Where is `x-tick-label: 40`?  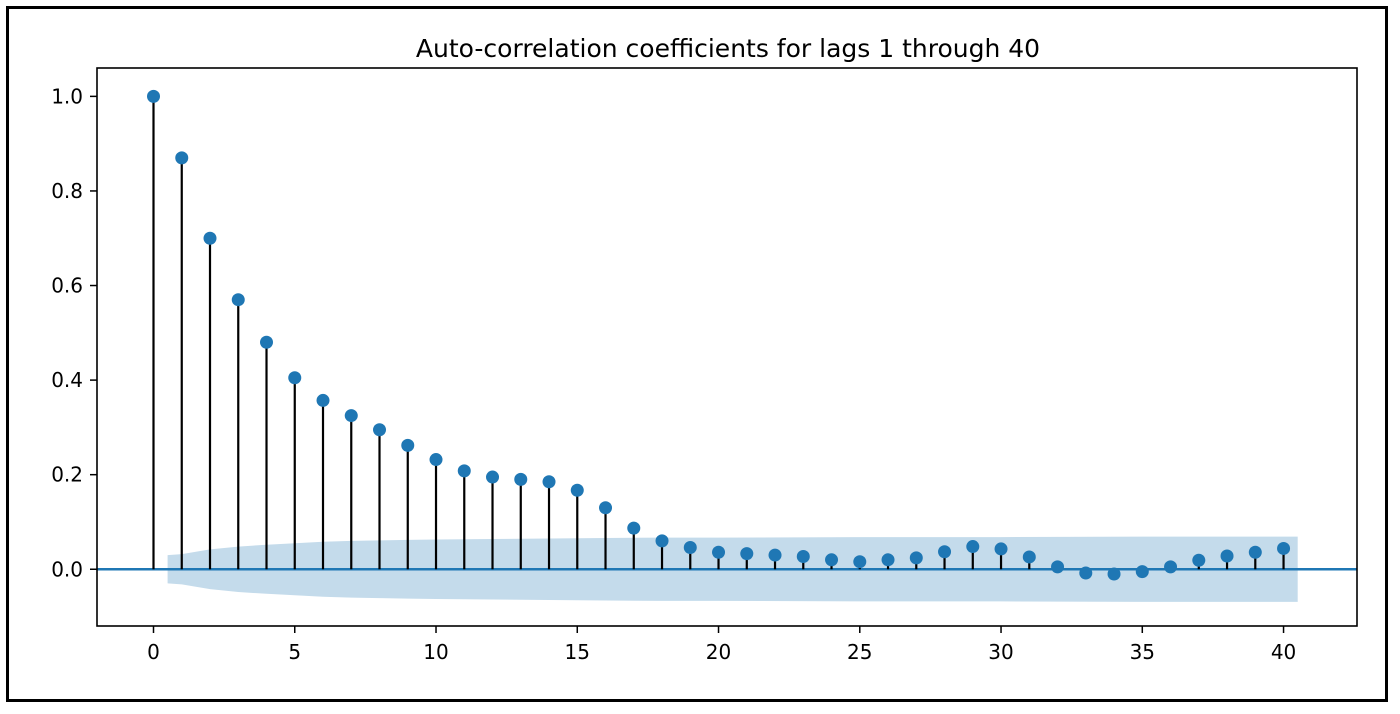 x-tick-label: 40 is located at coordinates (1283, 652).